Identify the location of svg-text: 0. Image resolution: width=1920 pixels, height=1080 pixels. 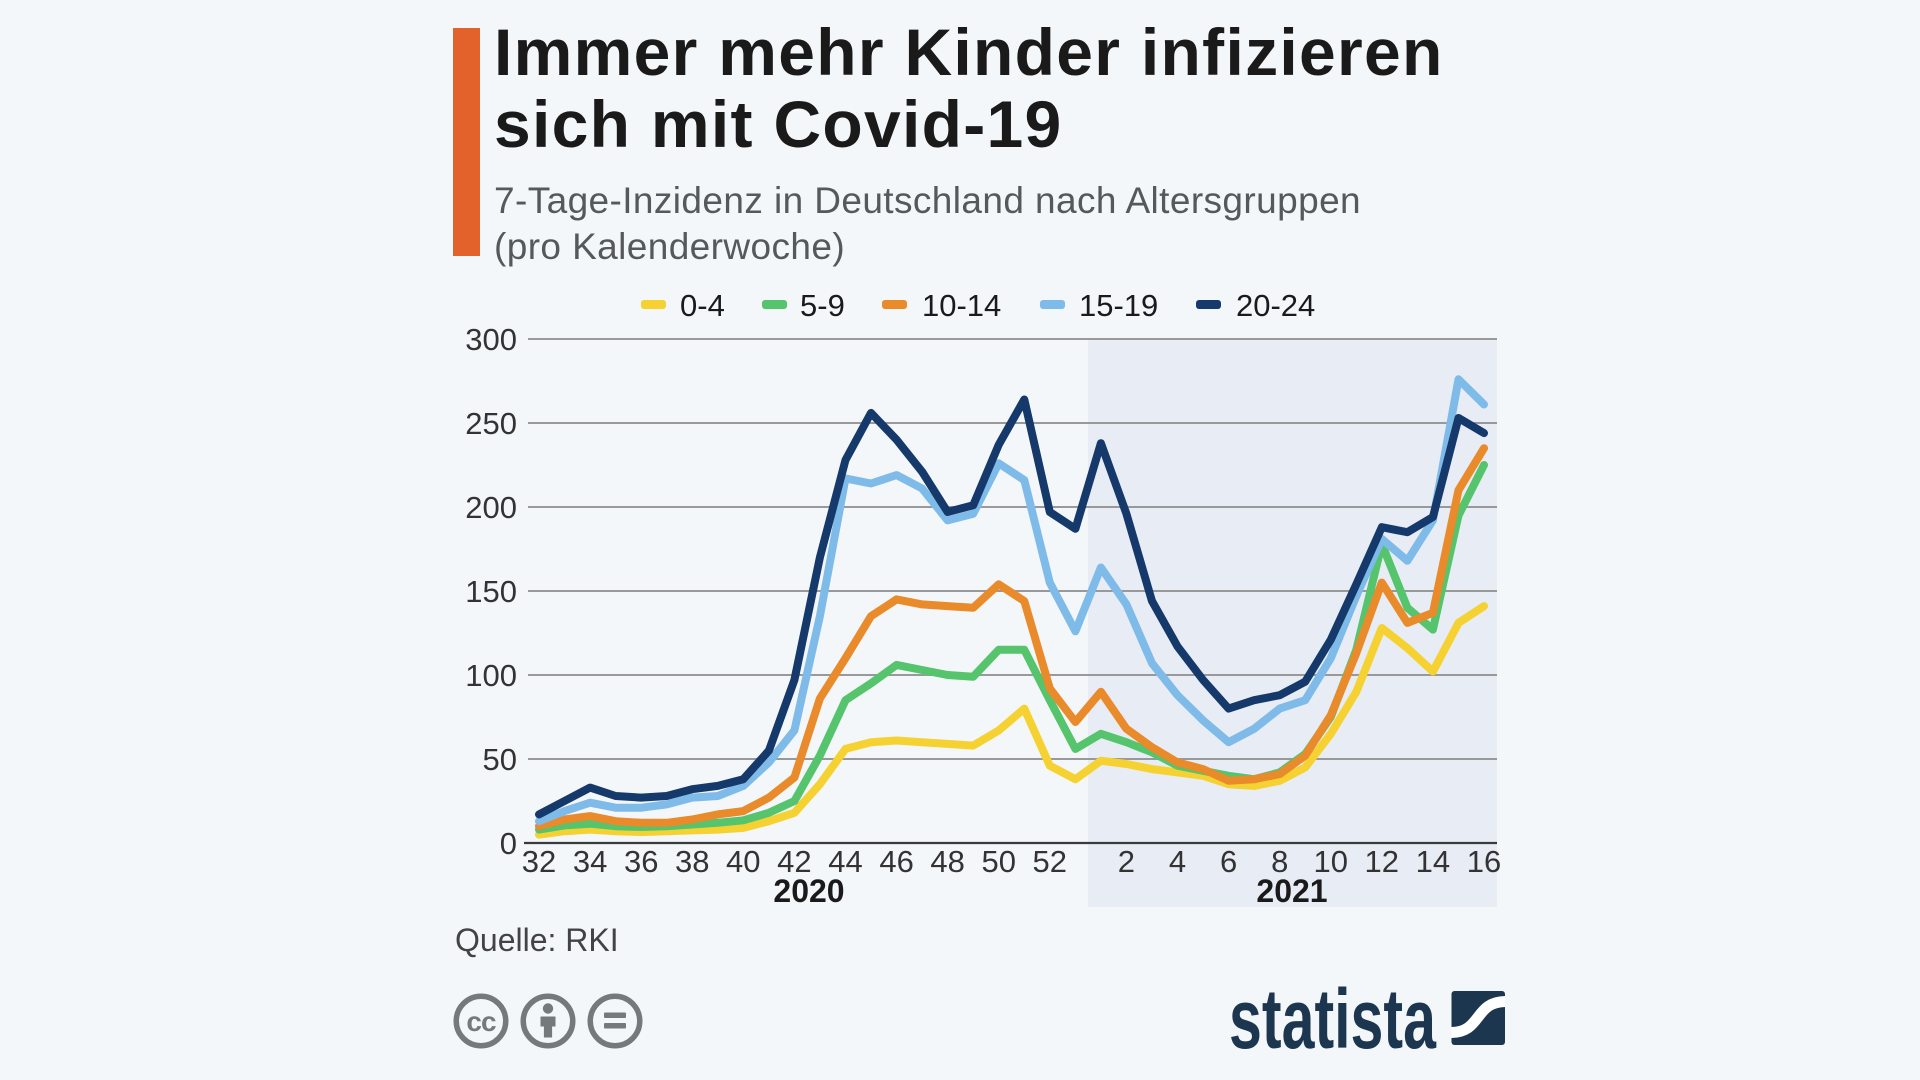
(508, 843).